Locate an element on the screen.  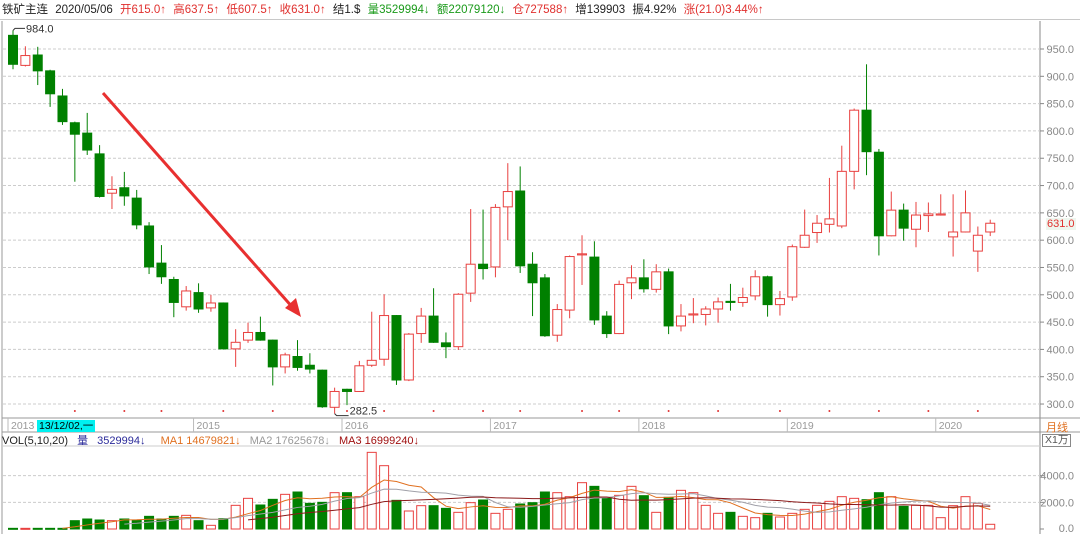
oi-change: 增139903 is located at coordinates (600, 10).